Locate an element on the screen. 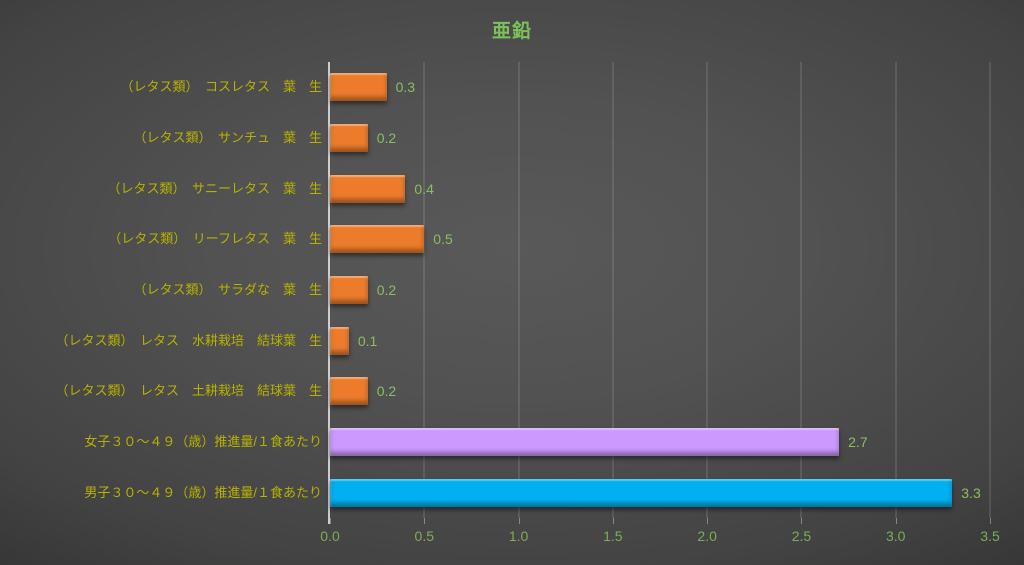 The width and height of the screenshot is (1024, 565). value-label: 2.7 is located at coordinates (858, 442).